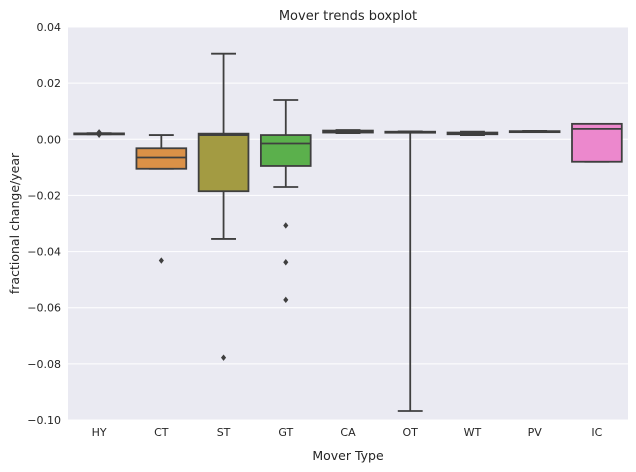 The width and height of the screenshot is (636, 472). I want to click on x-tick-label: WT, so click(473, 432).